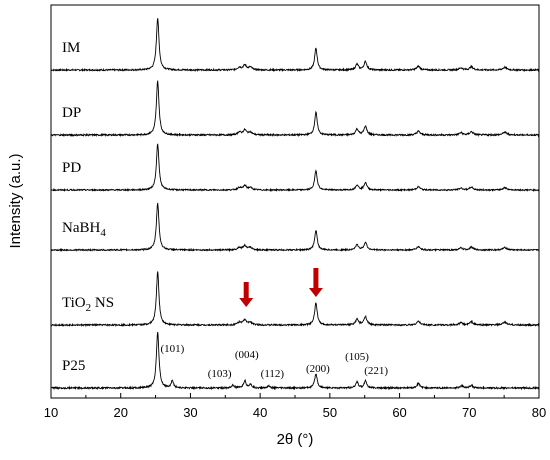  I want to click on series-label-dp: DP, so click(71, 113).